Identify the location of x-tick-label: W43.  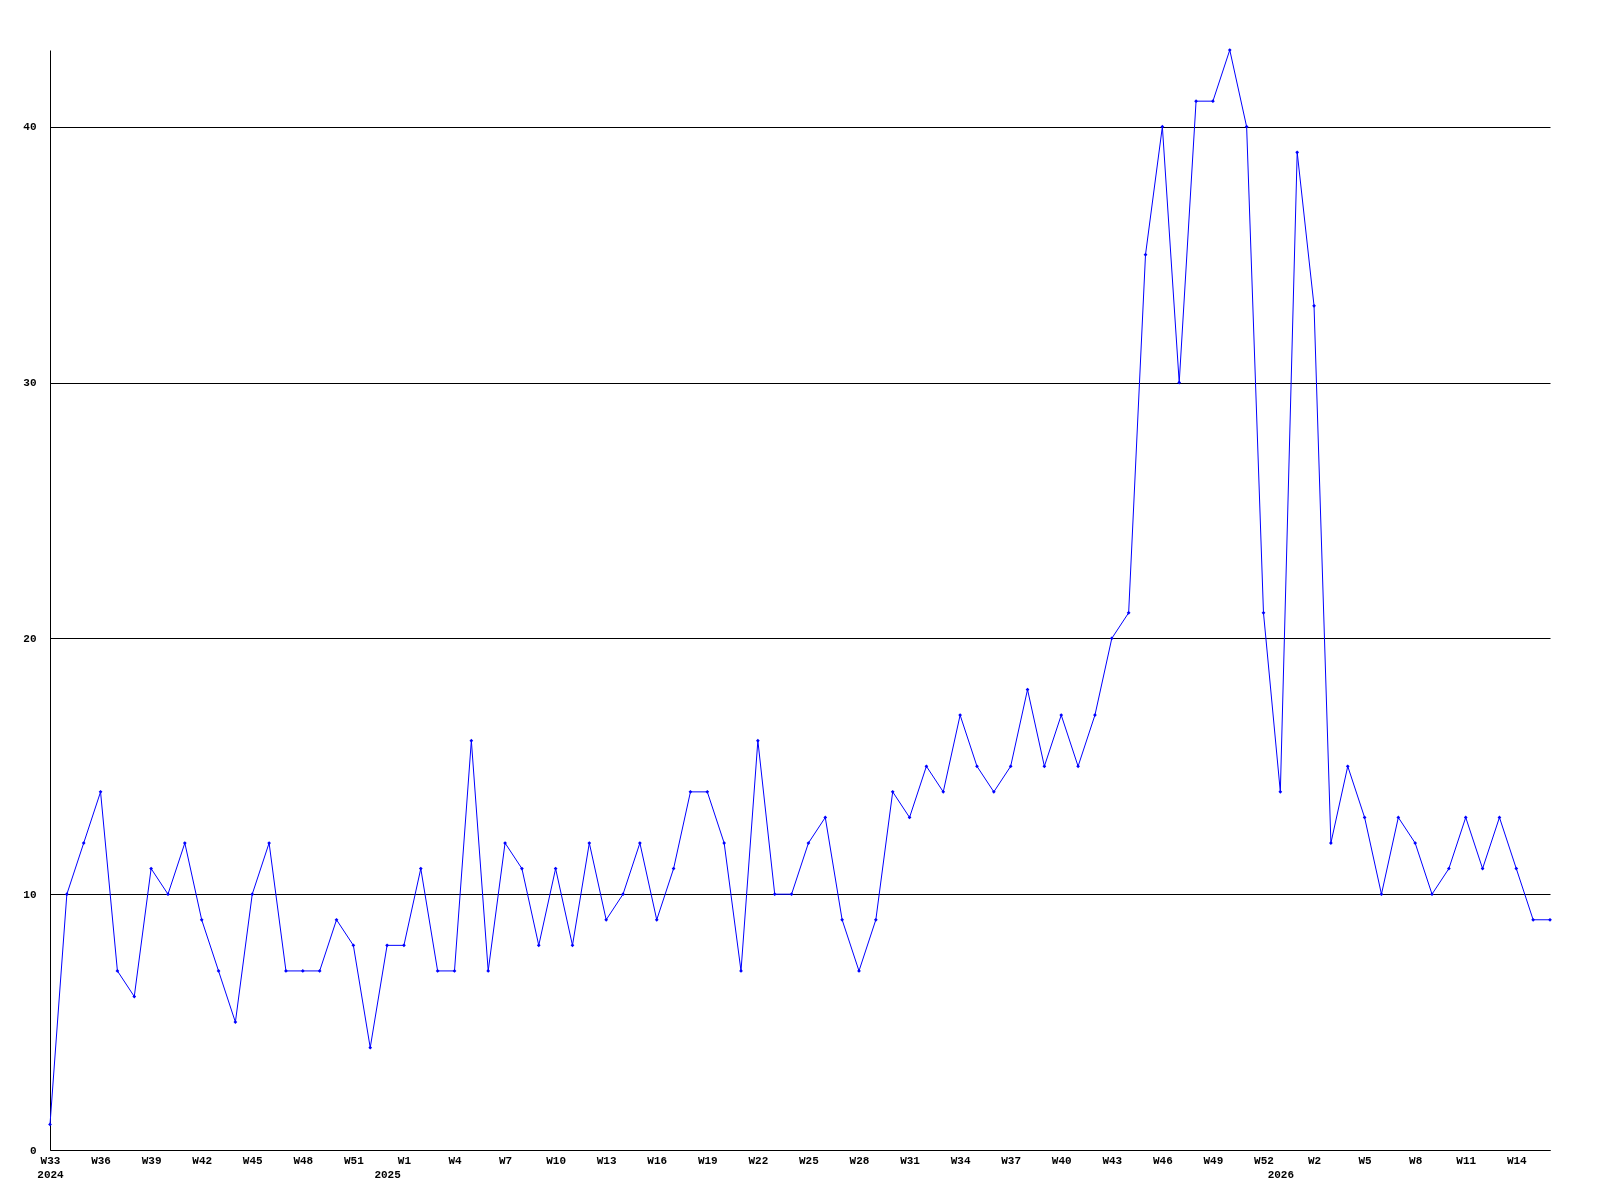
(1112, 1160).